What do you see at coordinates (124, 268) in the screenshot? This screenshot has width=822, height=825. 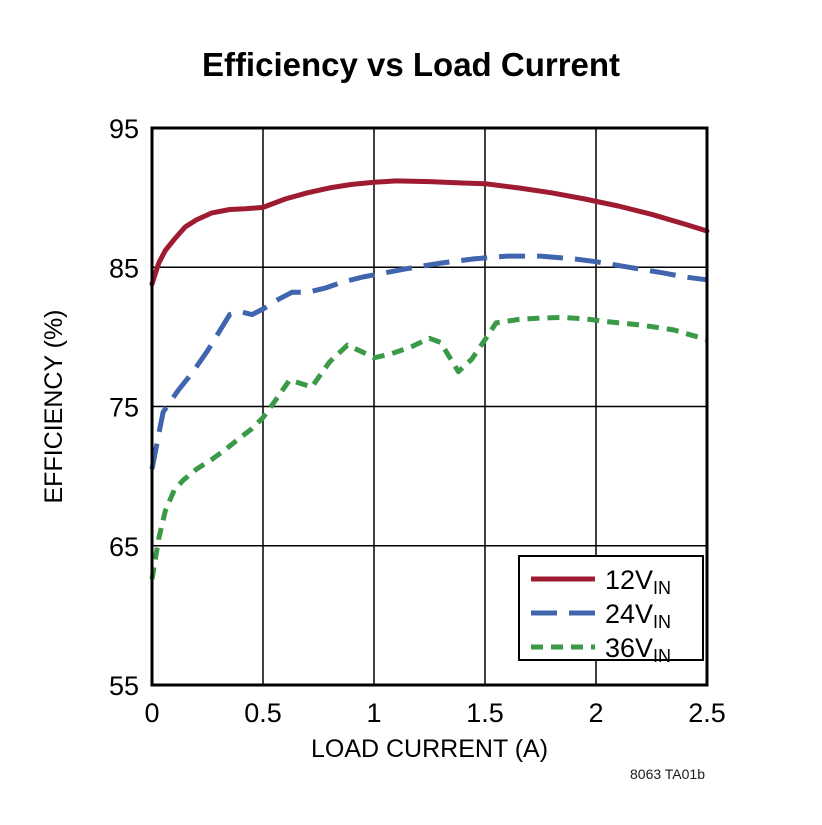 I see `y-tick-label: 85` at bounding box center [124, 268].